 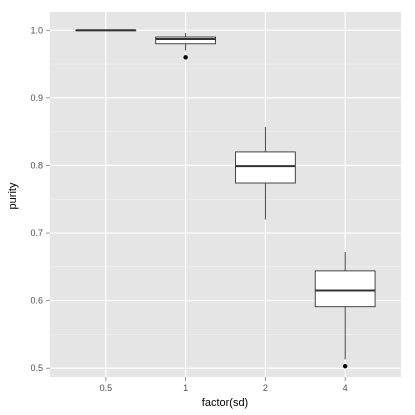 What do you see at coordinates (36, 301) in the screenshot?
I see `y-tick-label: 0.6` at bounding box center [36, 301].